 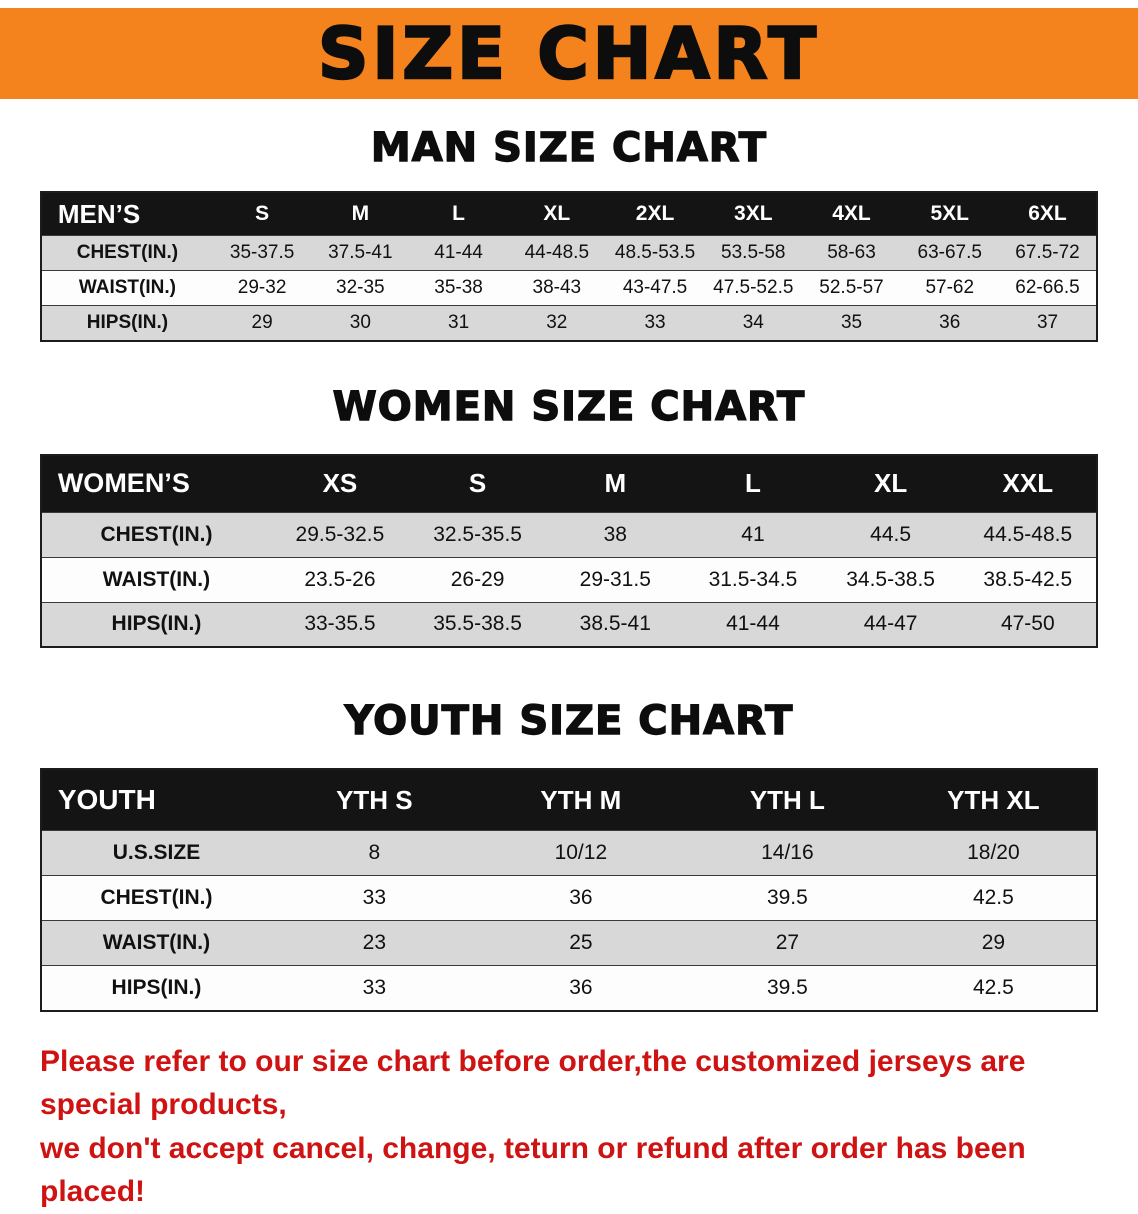 What do you see at coordinates (1047, 252) in the screenshot?
I see `size-value: 67.5-72` at bounding box center [1047, 252].